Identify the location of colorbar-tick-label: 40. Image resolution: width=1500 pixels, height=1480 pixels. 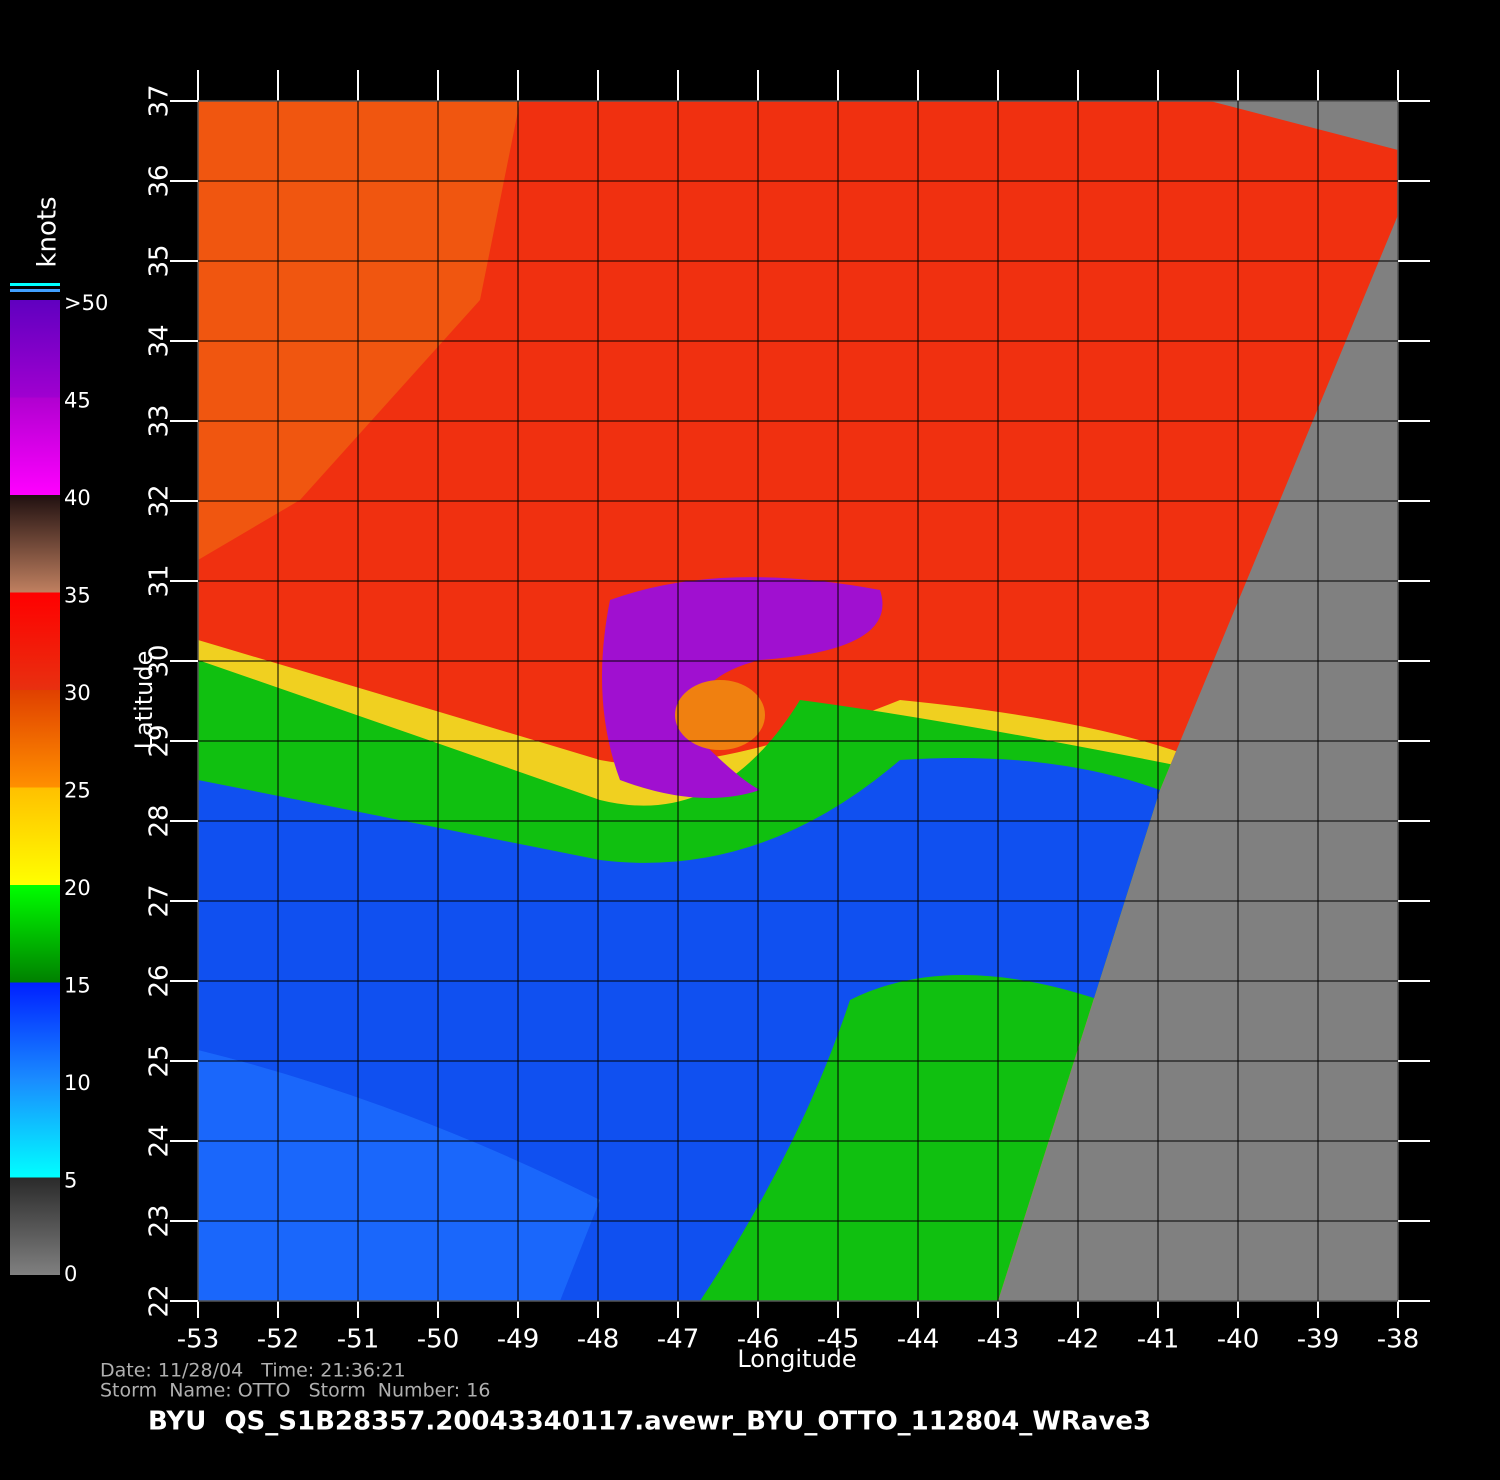
(77, 498).